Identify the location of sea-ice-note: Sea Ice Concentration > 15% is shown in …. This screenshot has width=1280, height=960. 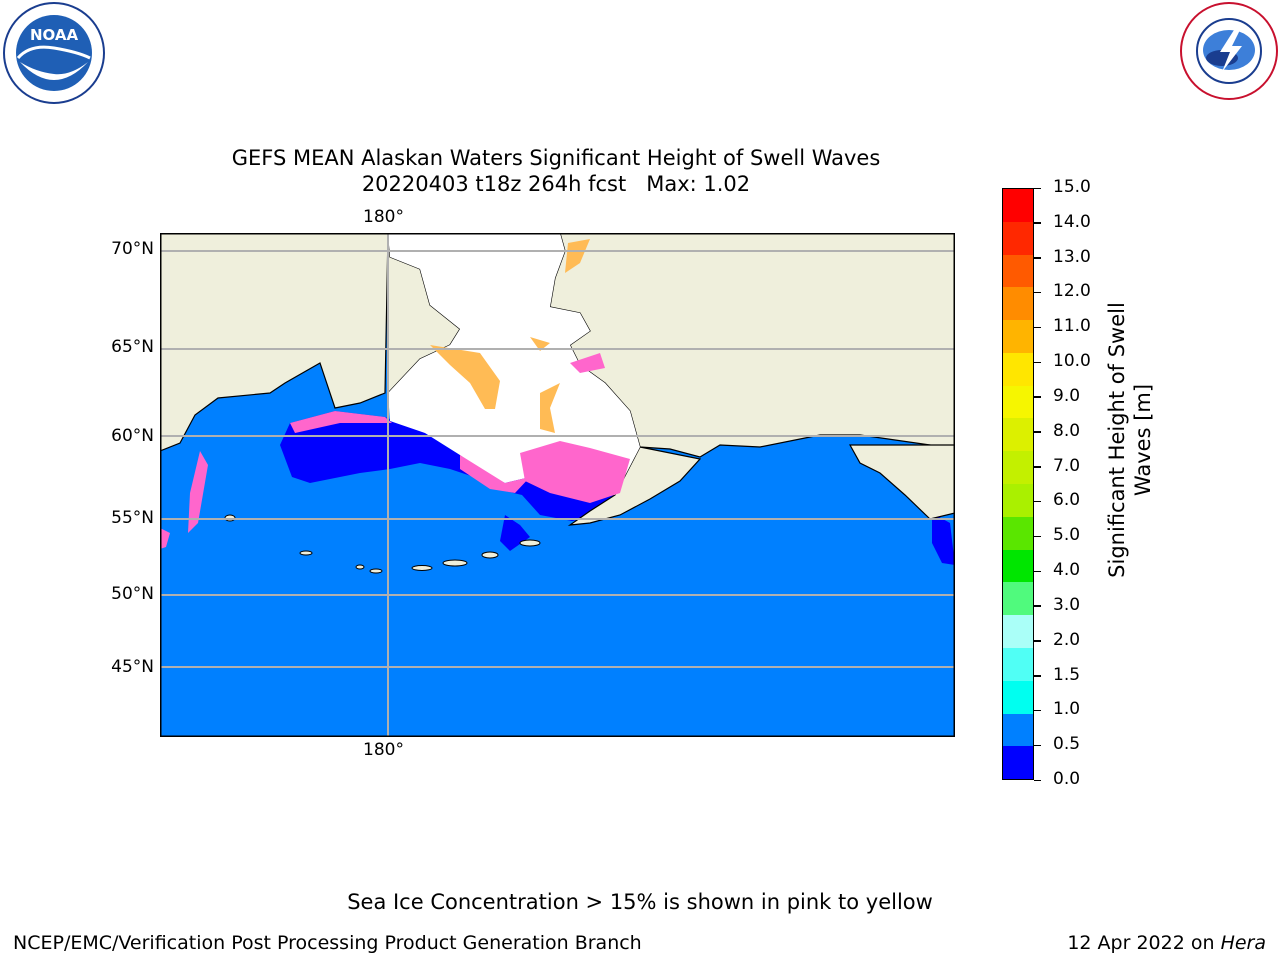
(640, 902).